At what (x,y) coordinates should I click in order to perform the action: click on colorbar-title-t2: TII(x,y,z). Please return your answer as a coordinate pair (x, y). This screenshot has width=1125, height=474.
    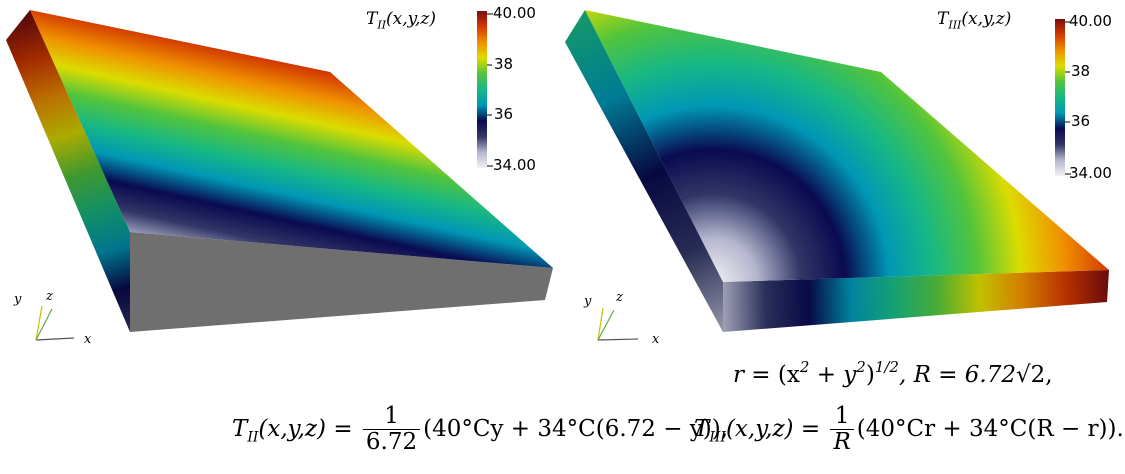
    Looking at the image, I should click on (401, 20).